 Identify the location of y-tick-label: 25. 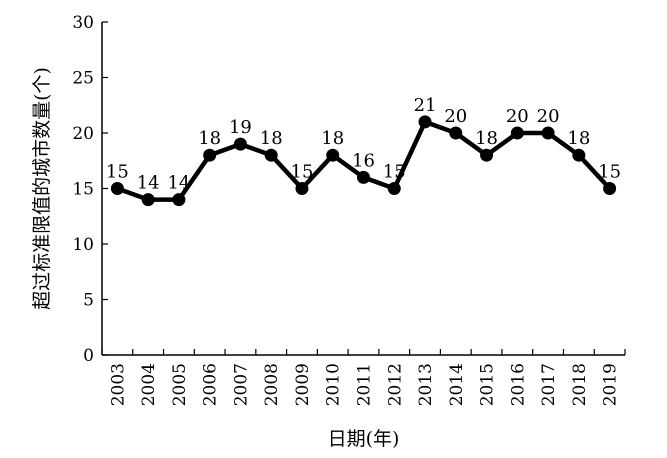
(83, 79).